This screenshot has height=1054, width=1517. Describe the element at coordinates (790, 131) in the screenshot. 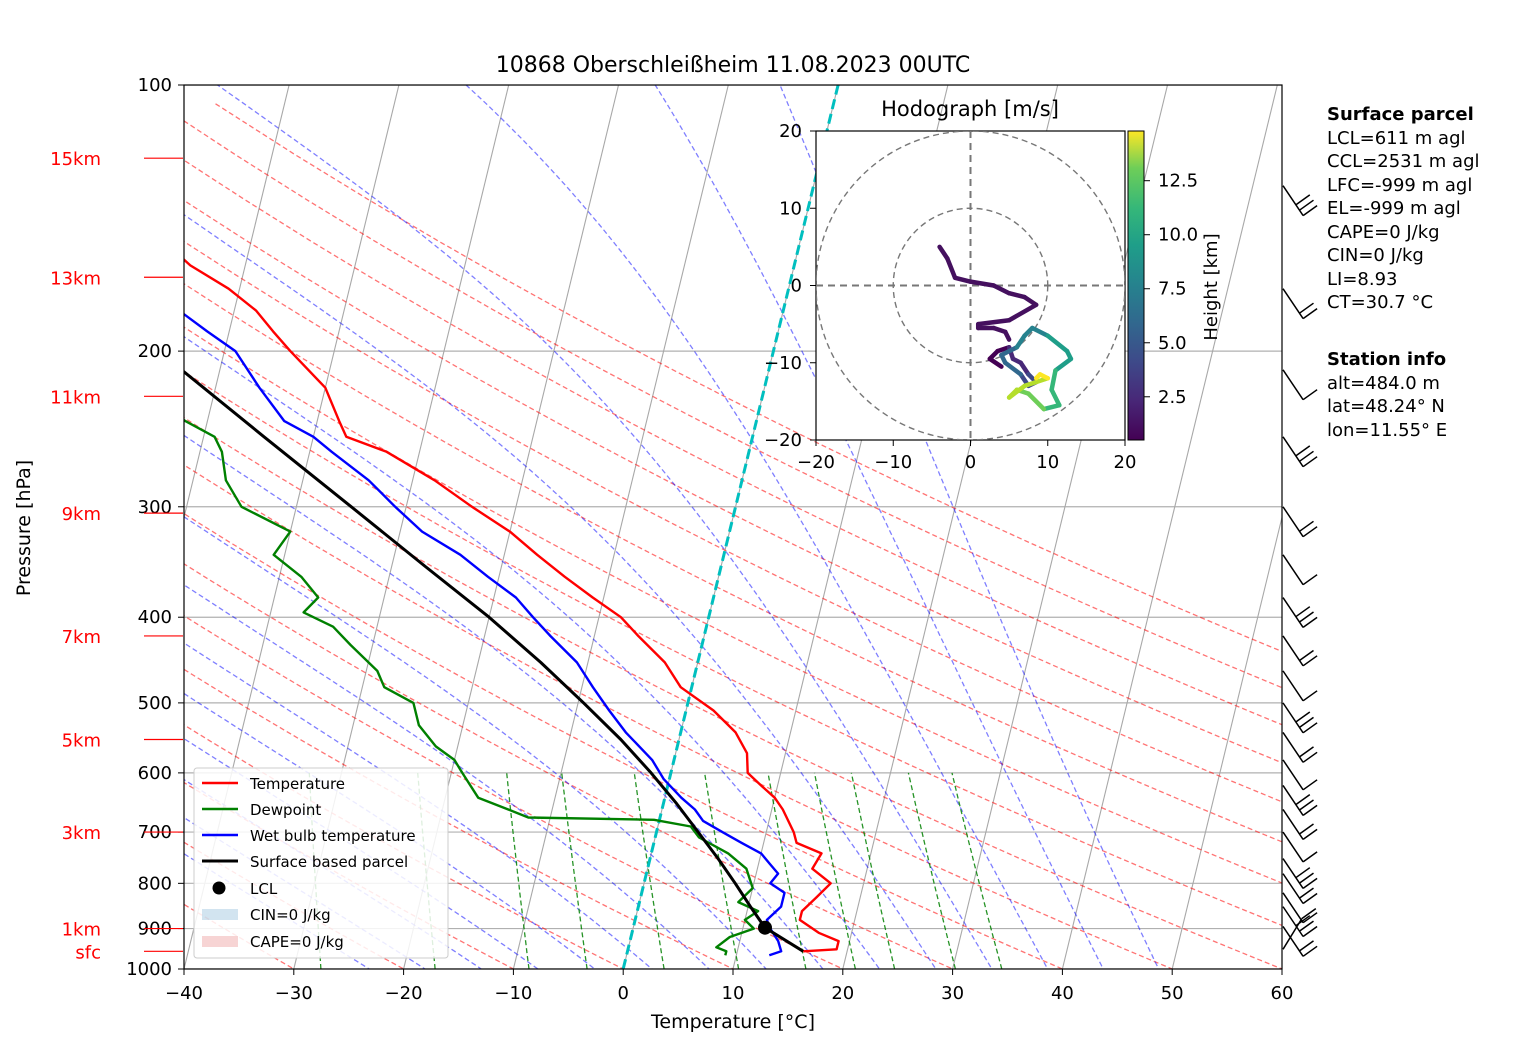

I see `hodo-y-tick-label: 20` at that location.